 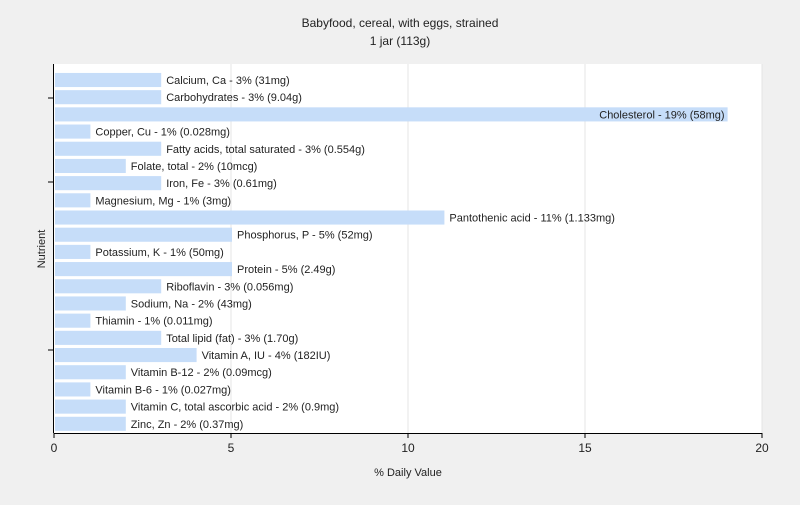 What do you see at coordinates (532, 219) in the screenshot?
I see `bar-label: Pantothenic acid - 11% (1.133mg)` at bounding box center [532, 219].